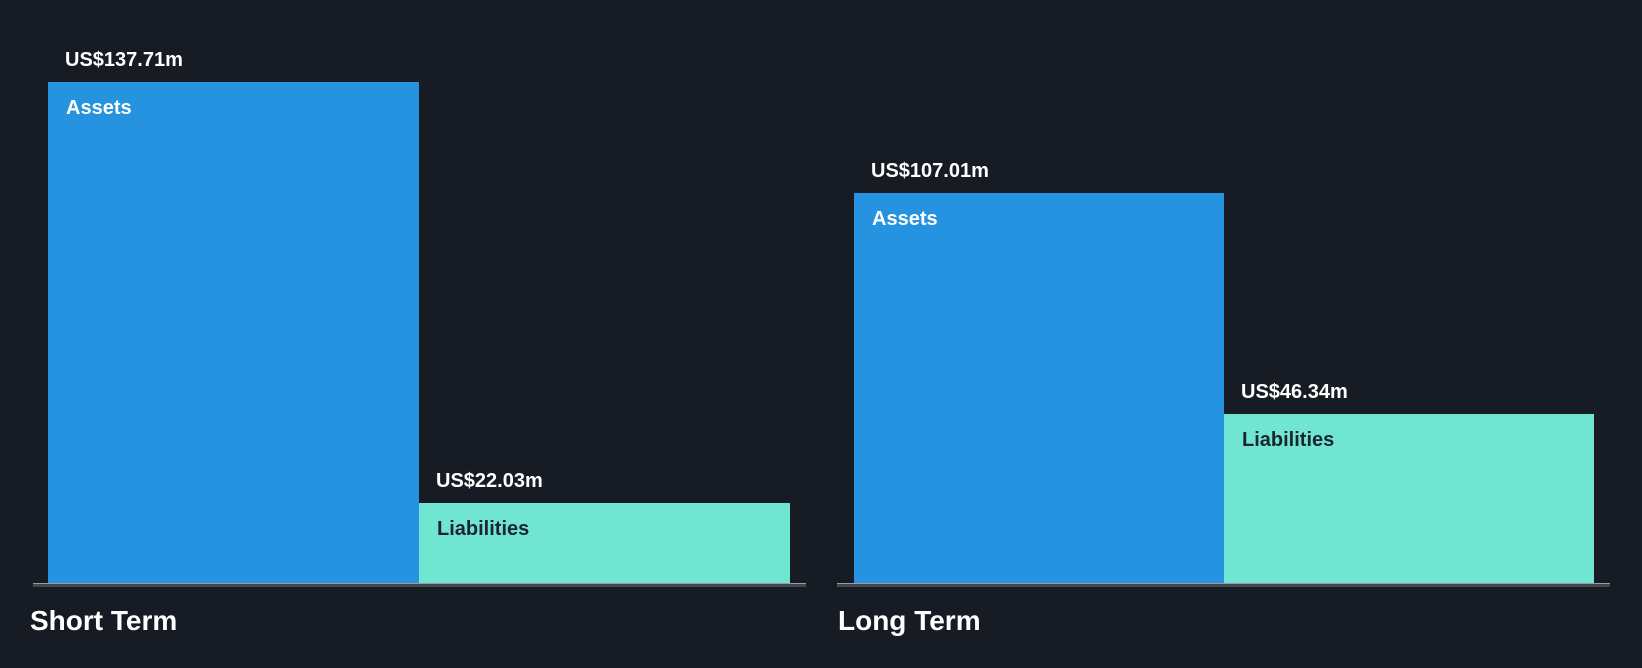 This screenshot has width=1642, height=668. What do you see at coordinates (1288, 440) in the screenshot?
I see `long-term-liabilities-label: Liabilities` at bounding box center [1288, 440].